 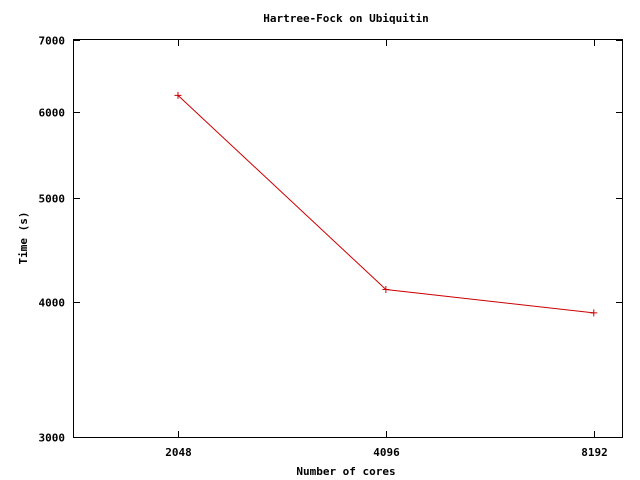 What do you see at coordinates (178, 452) in the screenshot?
I see `x-tick-label: 2048` at bounding box center [178, 452].